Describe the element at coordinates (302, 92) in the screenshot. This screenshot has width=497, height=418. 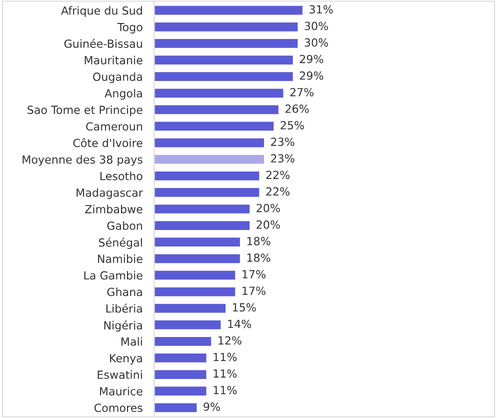
I see `data-label: 27%` at that location.